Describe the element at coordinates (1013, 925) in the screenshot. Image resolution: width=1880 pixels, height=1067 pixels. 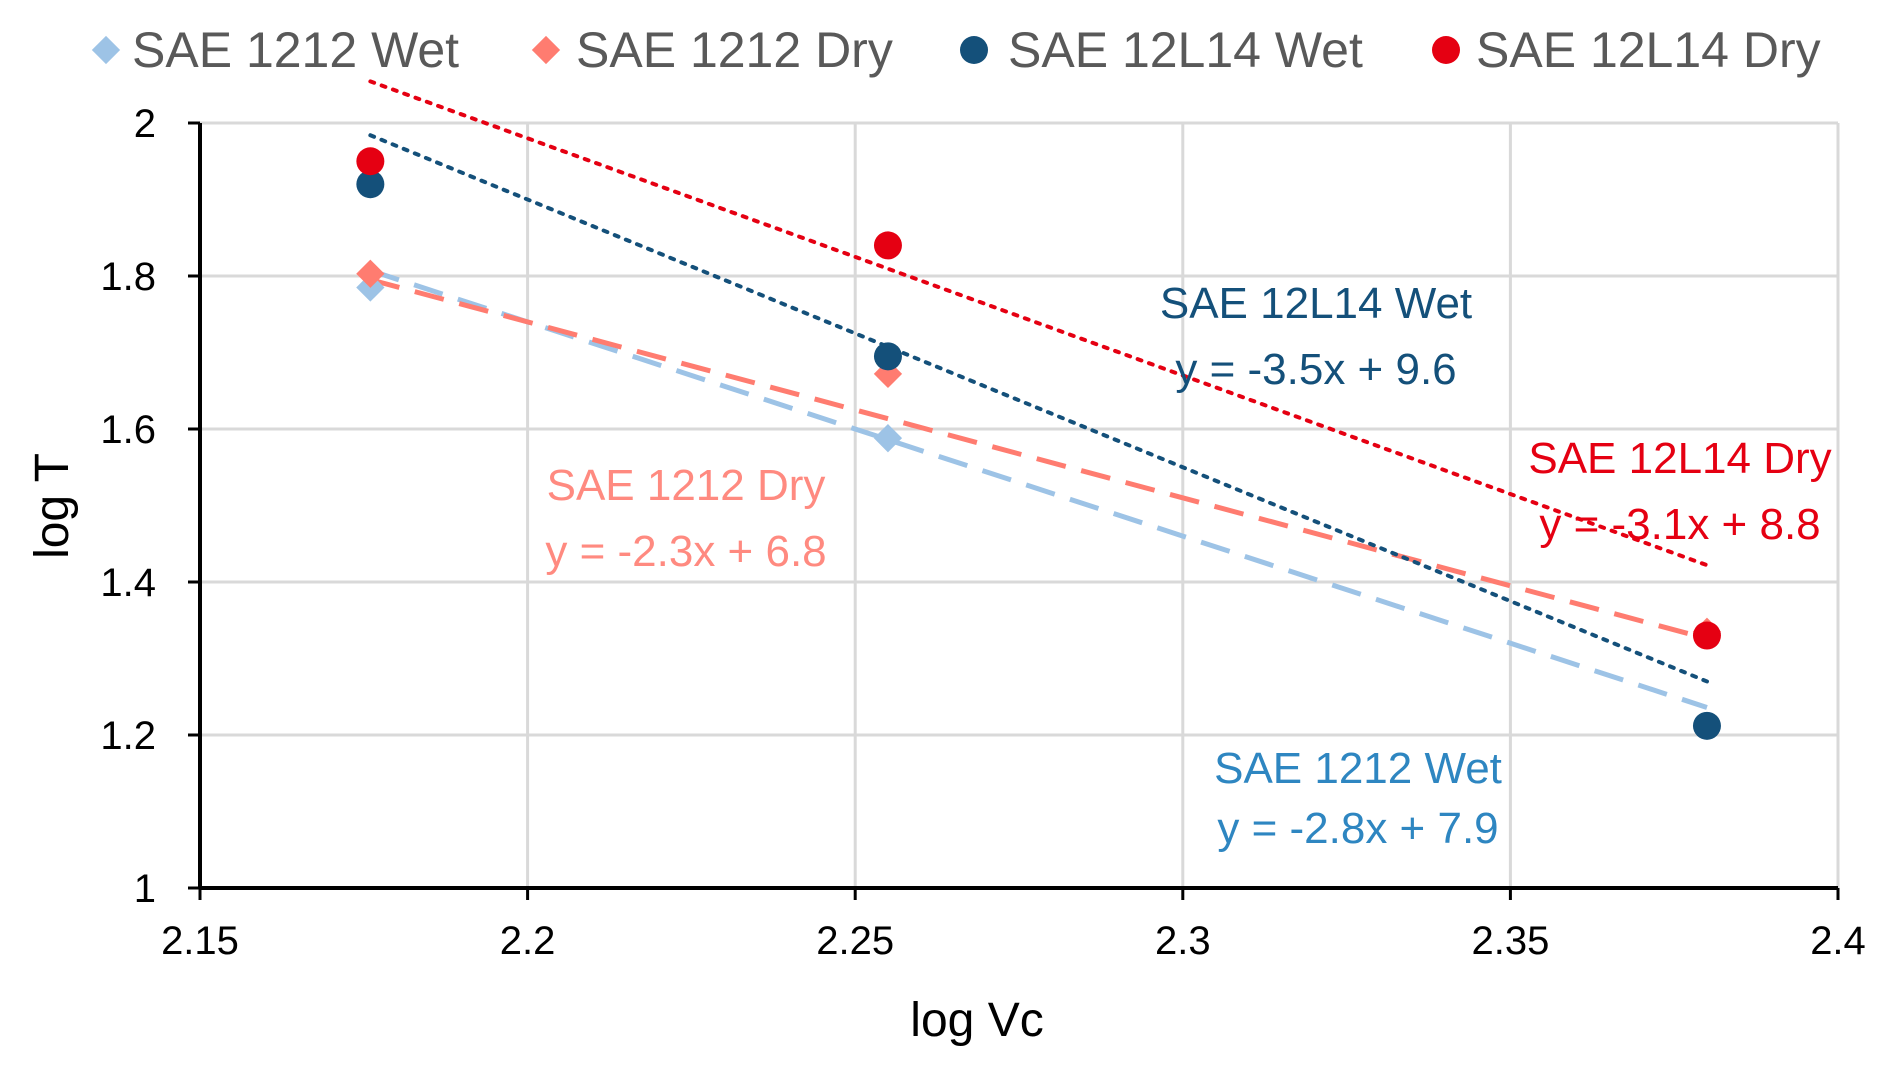
I see `x-axis-ticks: 2.15 2.2 2.25 2.3 2.35 2.4` at that location.